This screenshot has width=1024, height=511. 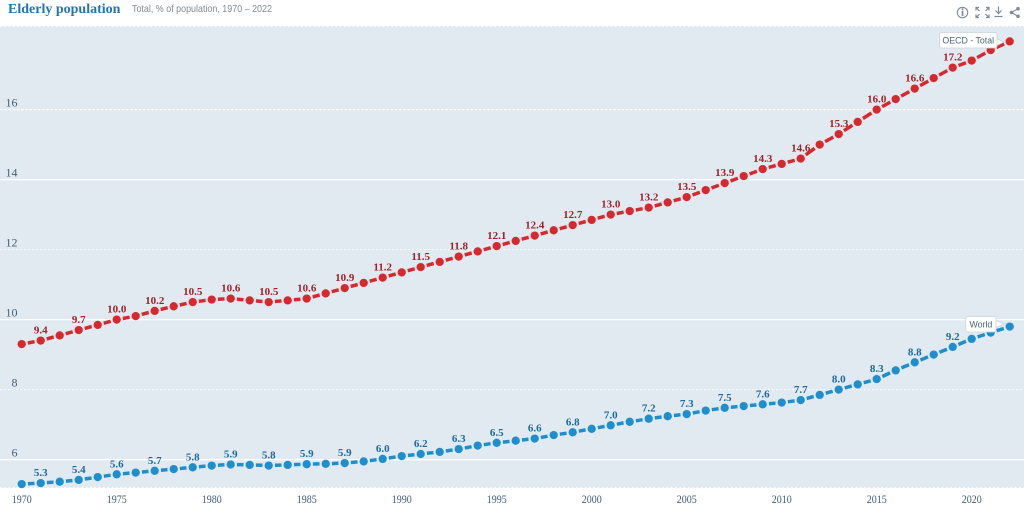 I want to click on svg-text: 2000, so click(x=592, y=499).